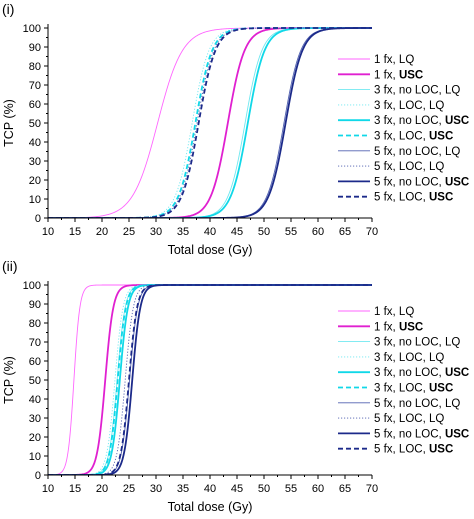 The height and width of the screenshot is (519, 474). What do you see at coordinates (10, 266) in the screenshot?
I see `panel-label: (ii)` at bounding box center [10, 266].